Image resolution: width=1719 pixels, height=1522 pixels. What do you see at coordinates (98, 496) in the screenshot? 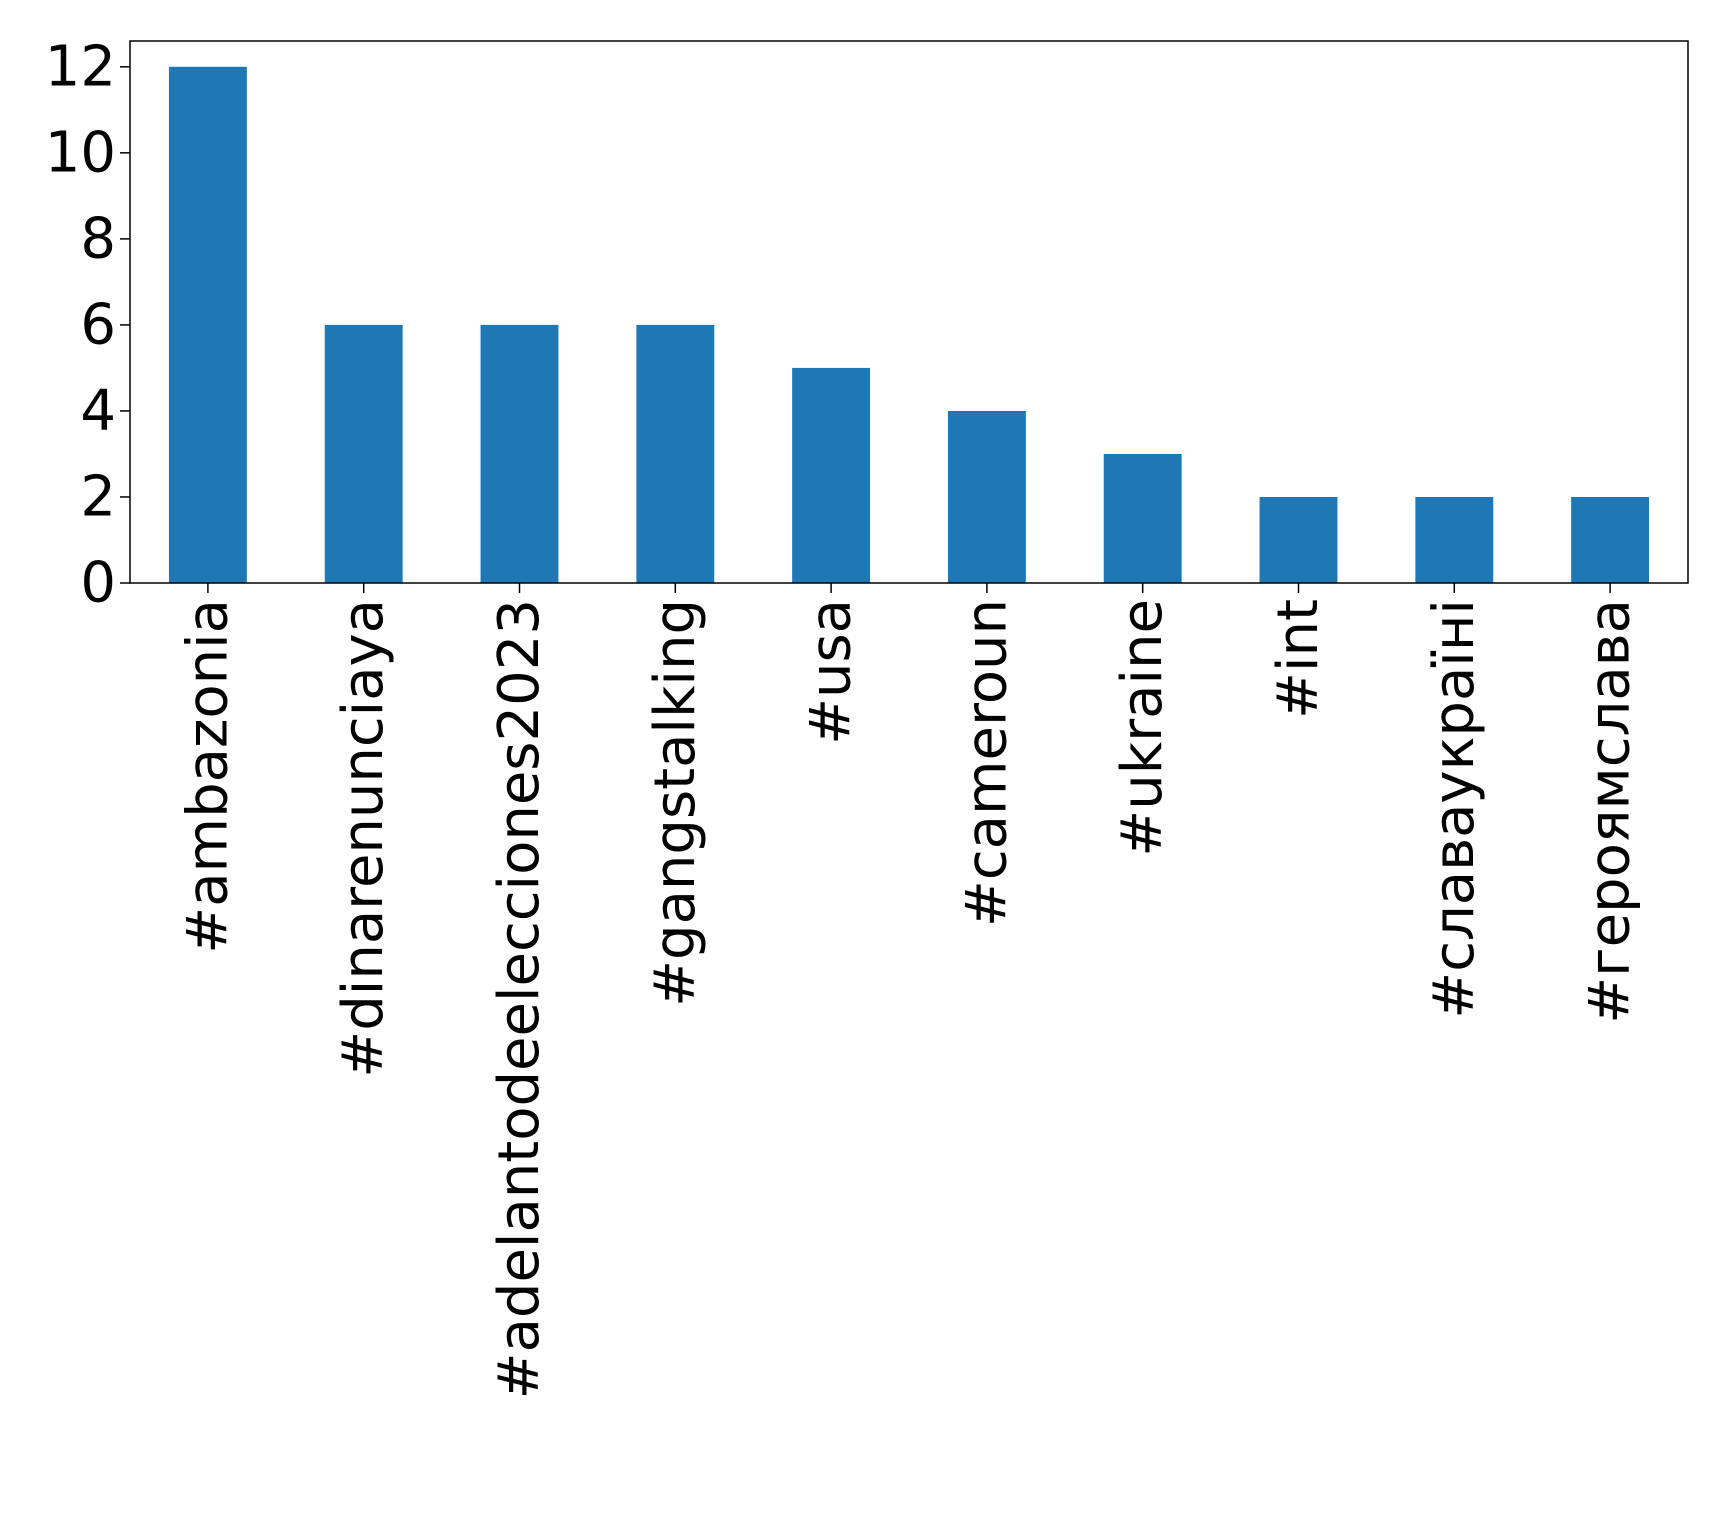
I see `y-tick-label: 2` at bounding box center [98, 496].